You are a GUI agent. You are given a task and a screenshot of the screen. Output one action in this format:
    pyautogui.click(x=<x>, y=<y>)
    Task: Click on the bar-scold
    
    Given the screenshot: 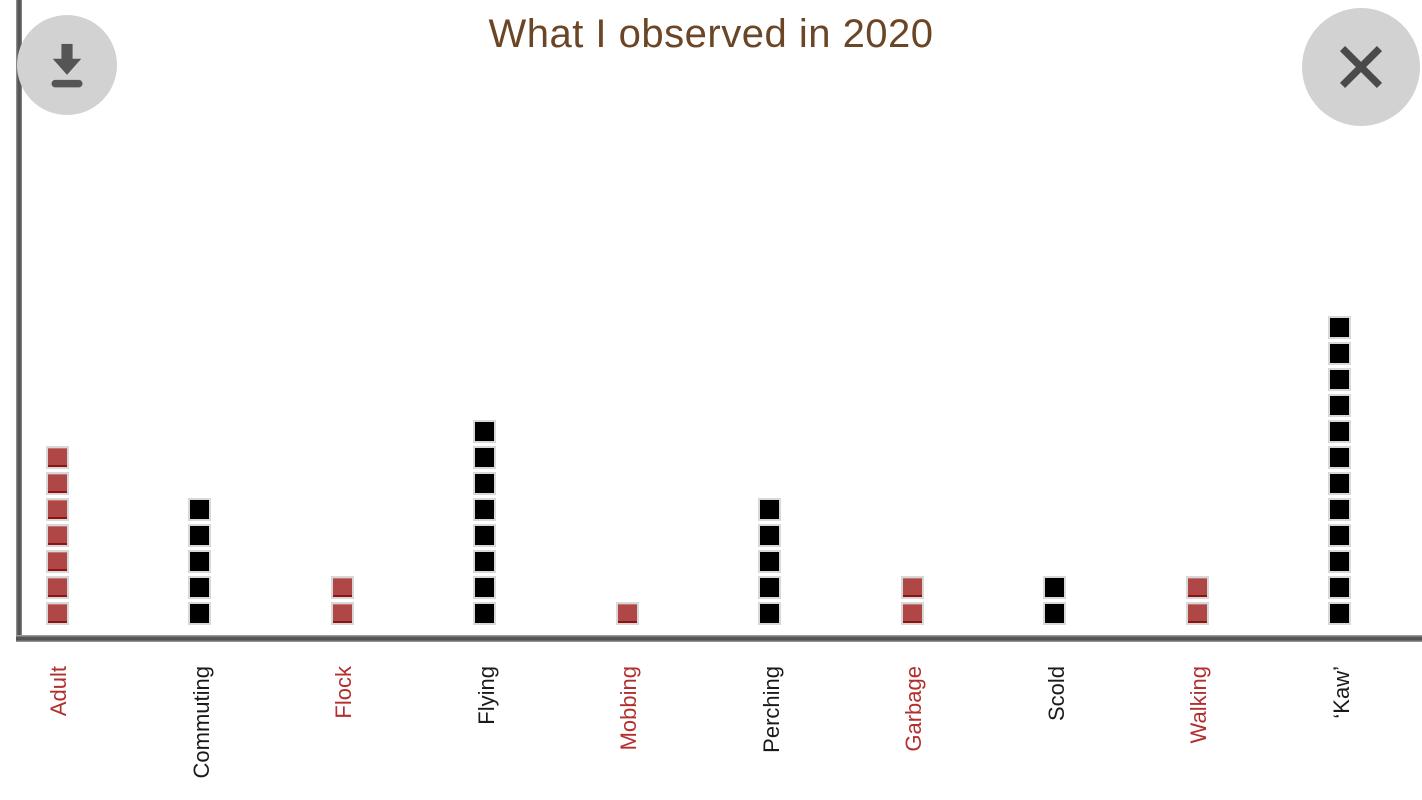 What is the action you would take?
    pyautogui.click(x=1054, y=600)
    